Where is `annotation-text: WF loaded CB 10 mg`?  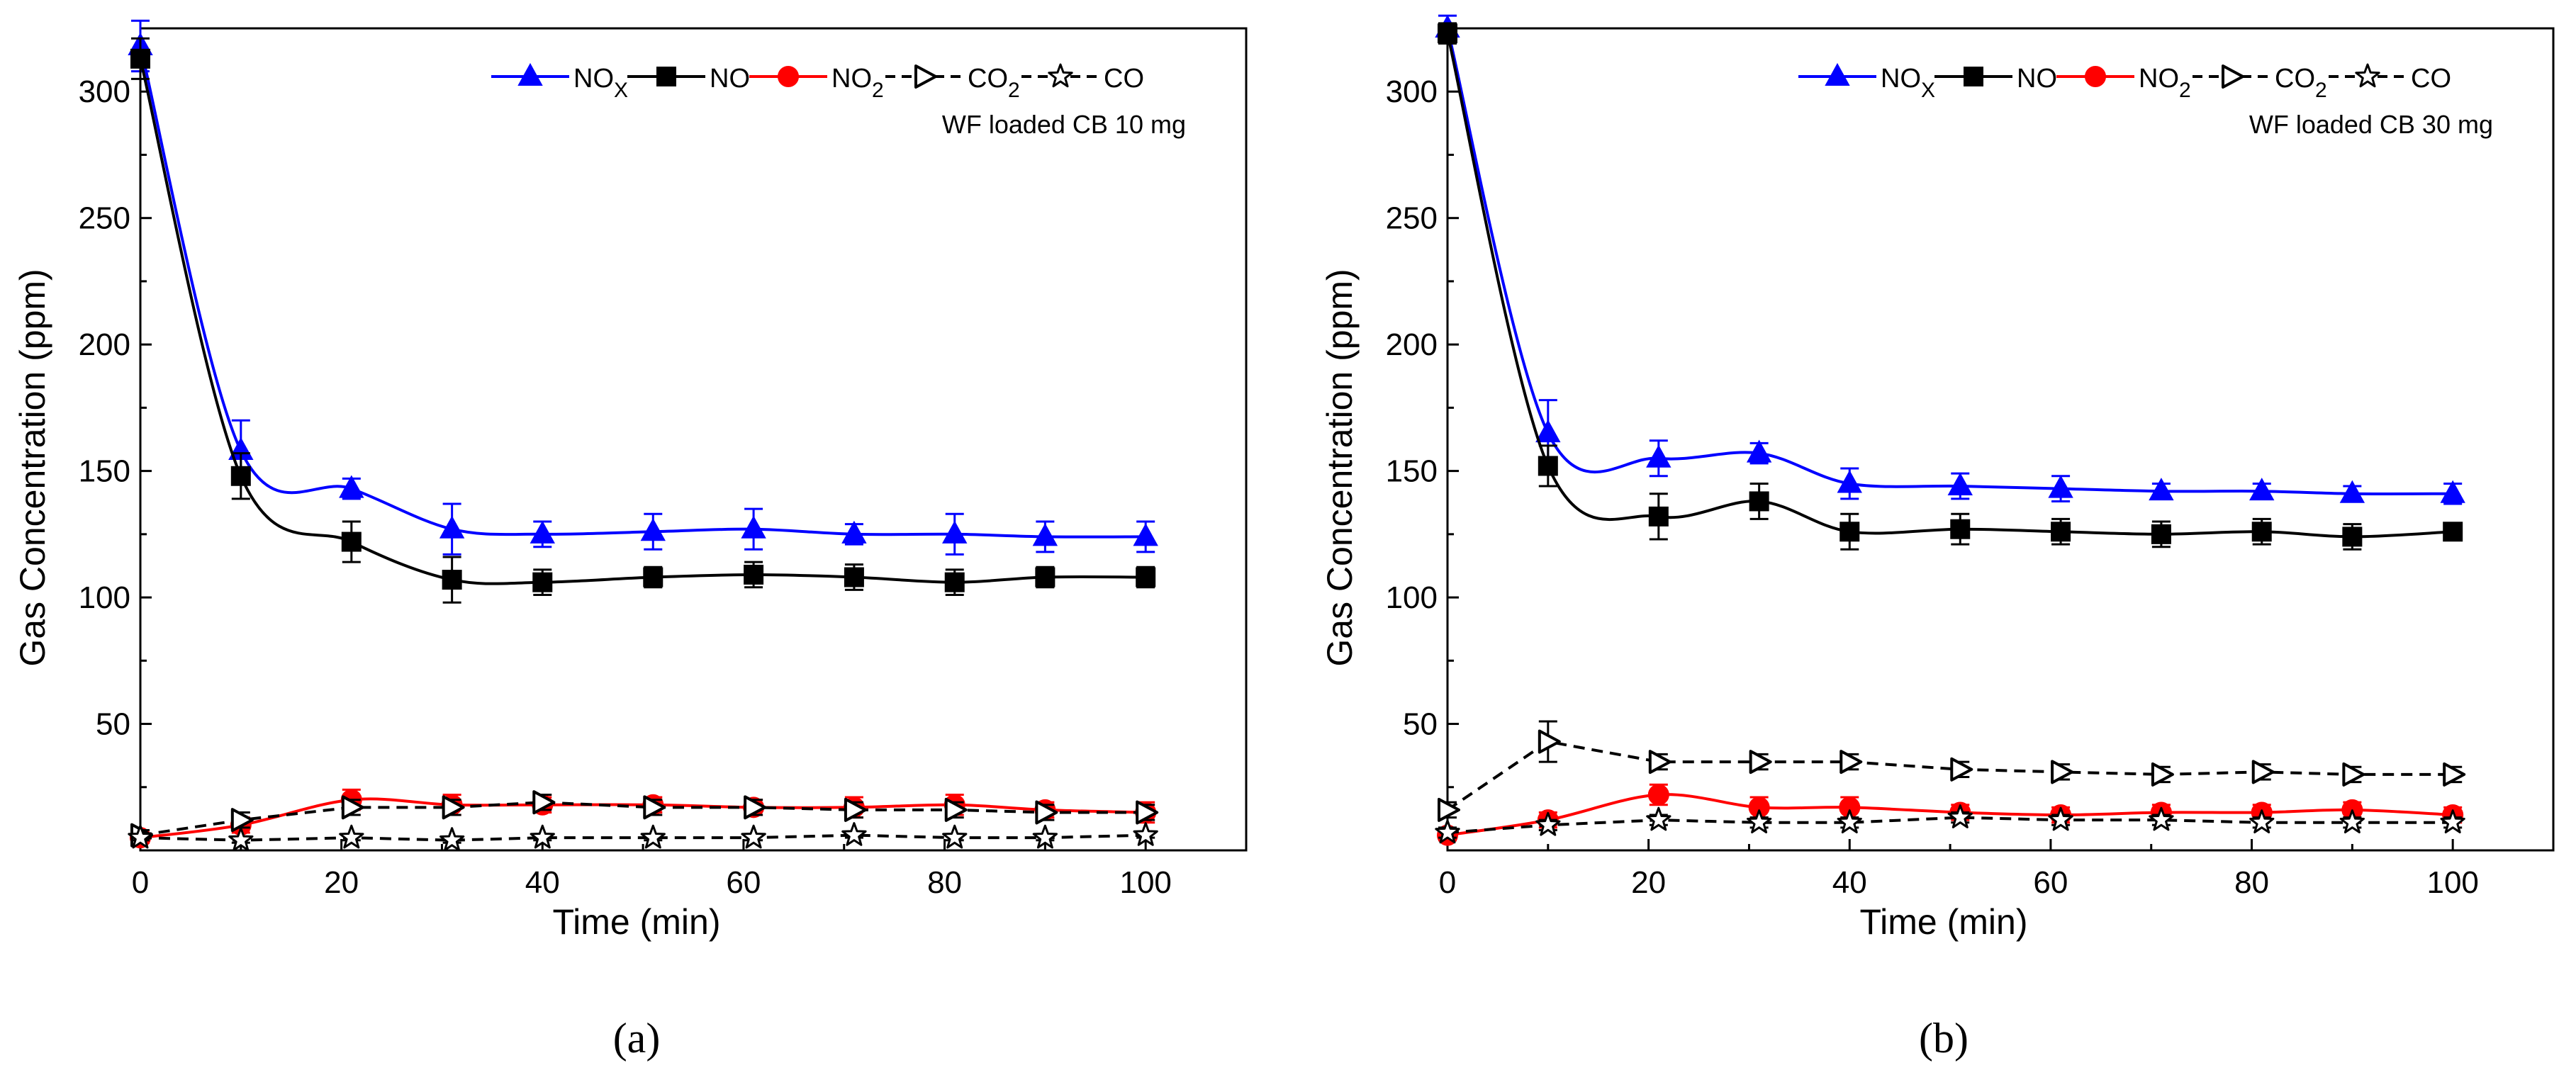
annotation-text: WF loaded CB 10 mg is located at coordinates (1064, 125).